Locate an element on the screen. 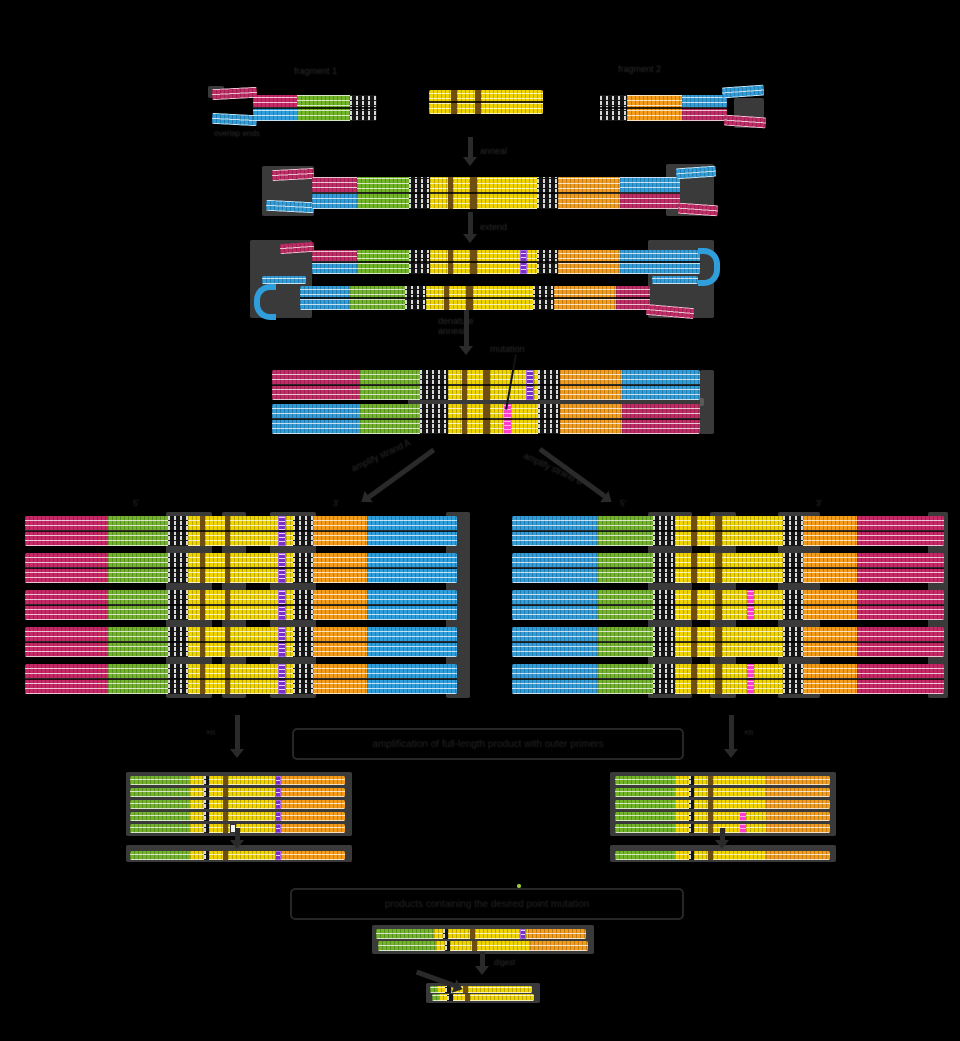  seg-top-strand is located at coordinates (334, 256).